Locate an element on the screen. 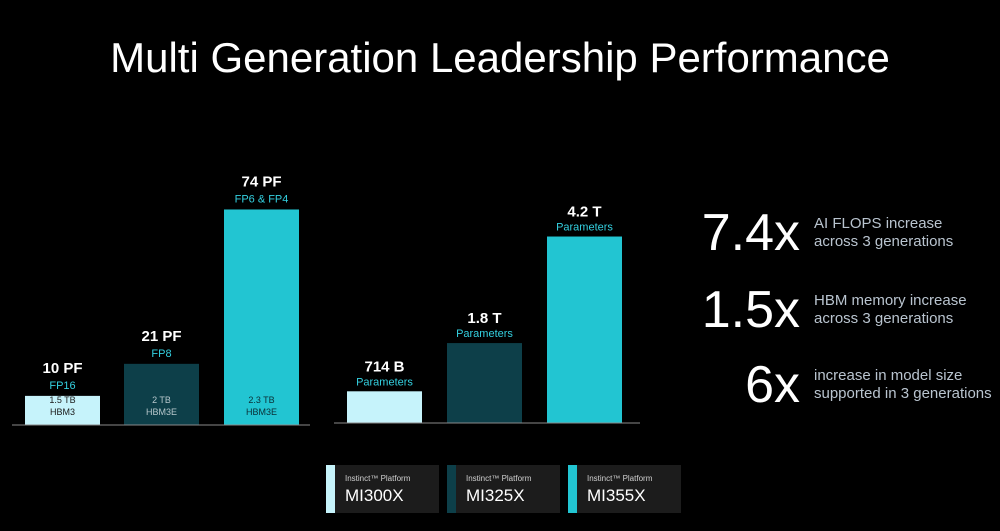  bar-chart1-mi355x is located at coordinates (261, 317).